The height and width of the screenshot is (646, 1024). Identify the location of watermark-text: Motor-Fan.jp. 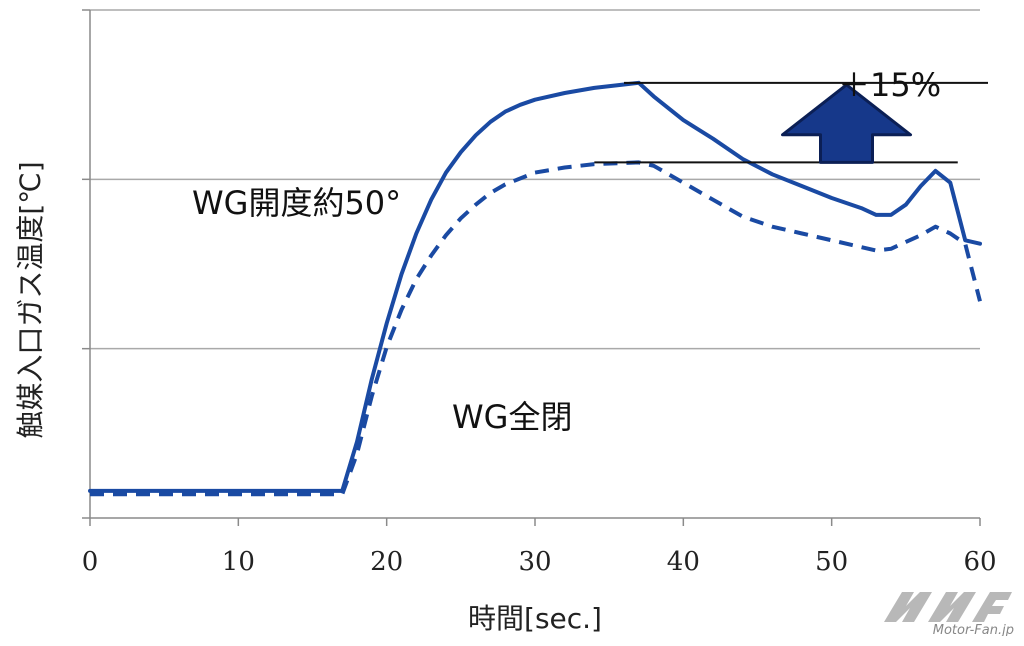
(973, 629).